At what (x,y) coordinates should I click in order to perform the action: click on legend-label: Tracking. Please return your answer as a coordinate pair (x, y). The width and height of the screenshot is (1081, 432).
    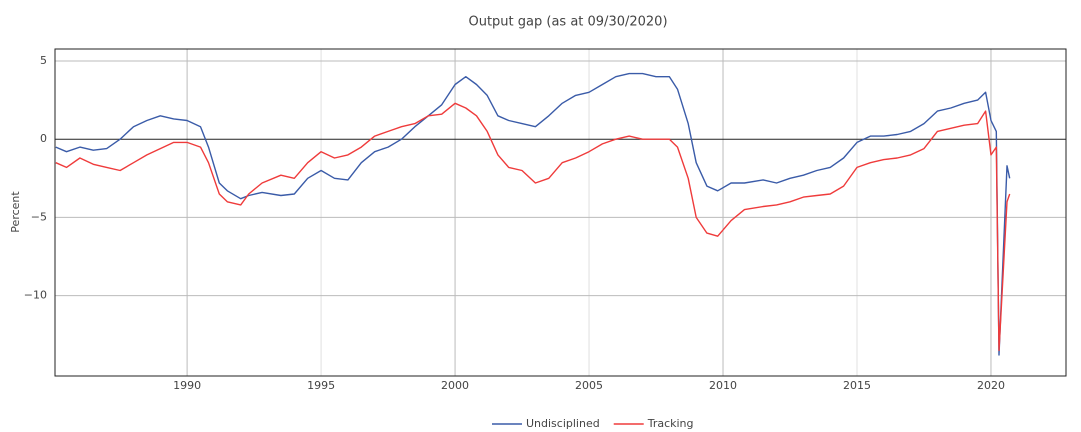
    Looking at the image, I should click on (670, 423).